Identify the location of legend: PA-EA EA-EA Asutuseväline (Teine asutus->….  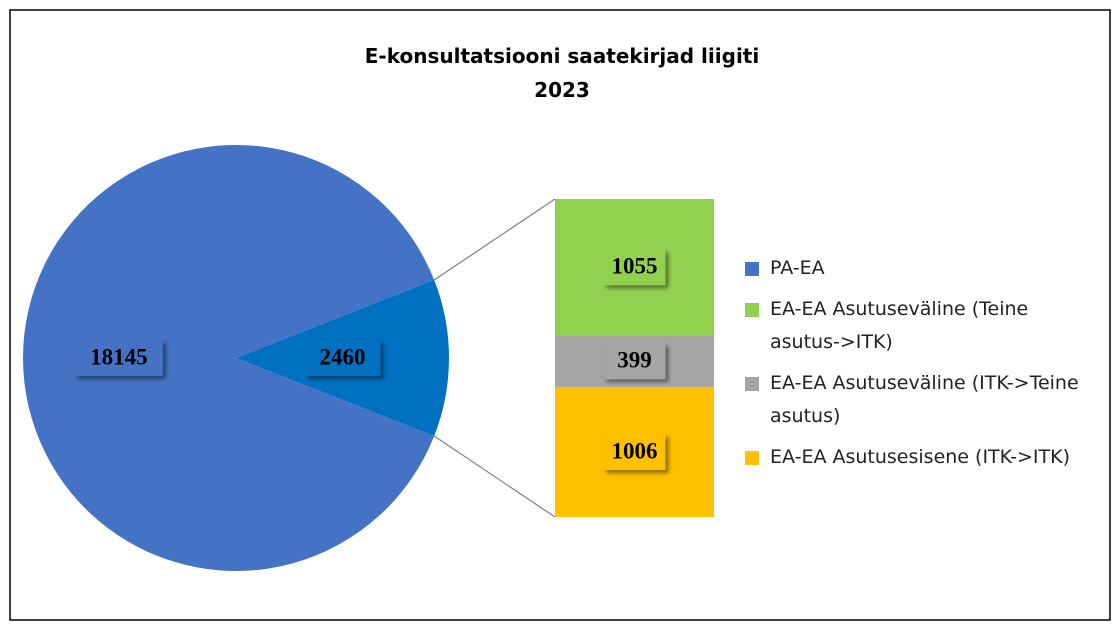
(917, 367).